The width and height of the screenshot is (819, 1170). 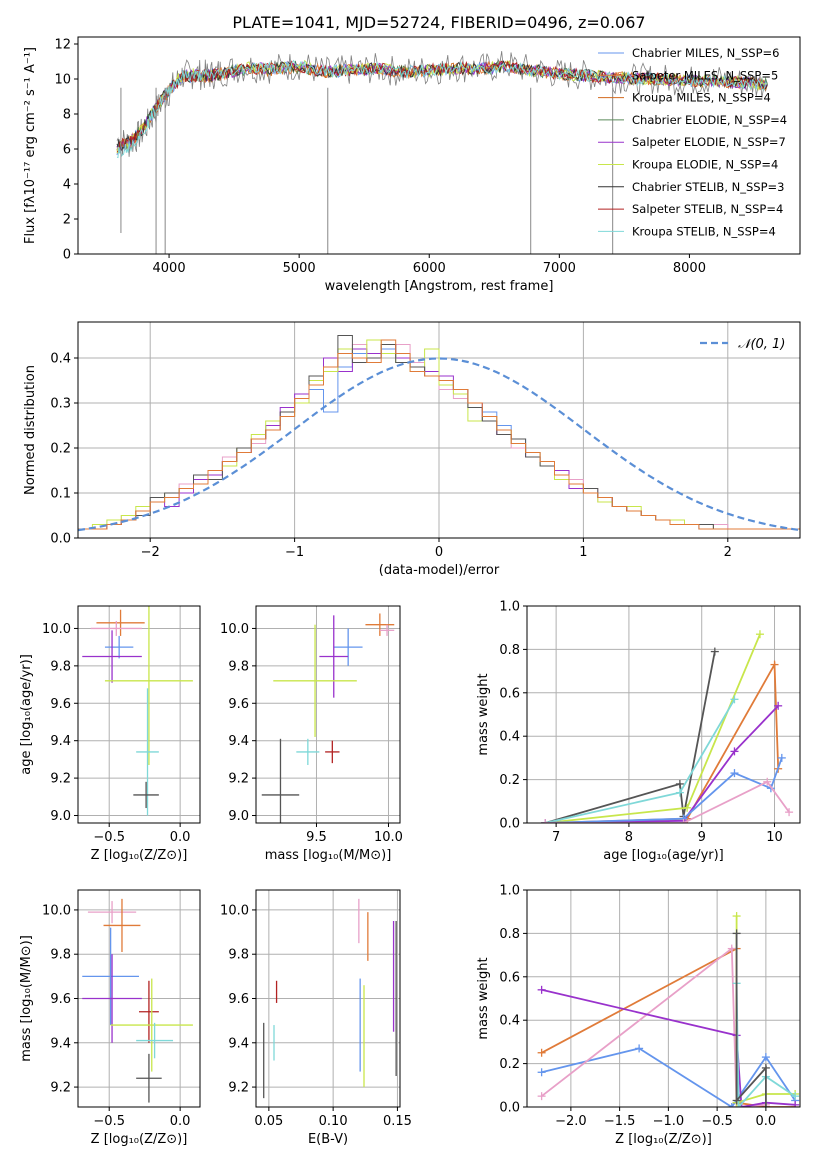 I want to click on legend-label: Kroupa MILES, N_SSP=4, so click(x=701, y=98).